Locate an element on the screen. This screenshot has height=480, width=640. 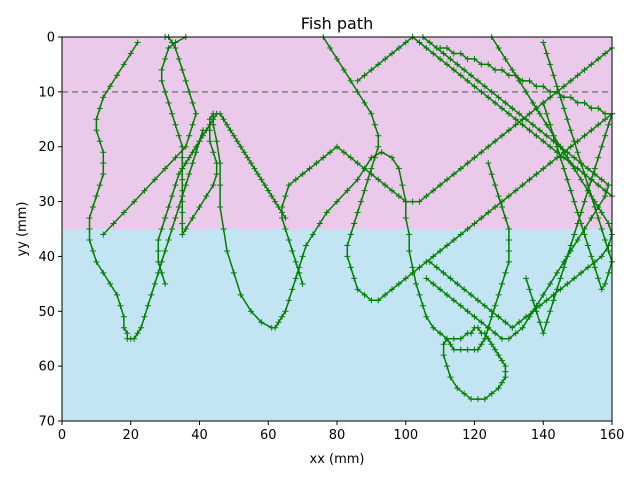
y-tick-label-7: 70 is located at coordinates (46, 422).